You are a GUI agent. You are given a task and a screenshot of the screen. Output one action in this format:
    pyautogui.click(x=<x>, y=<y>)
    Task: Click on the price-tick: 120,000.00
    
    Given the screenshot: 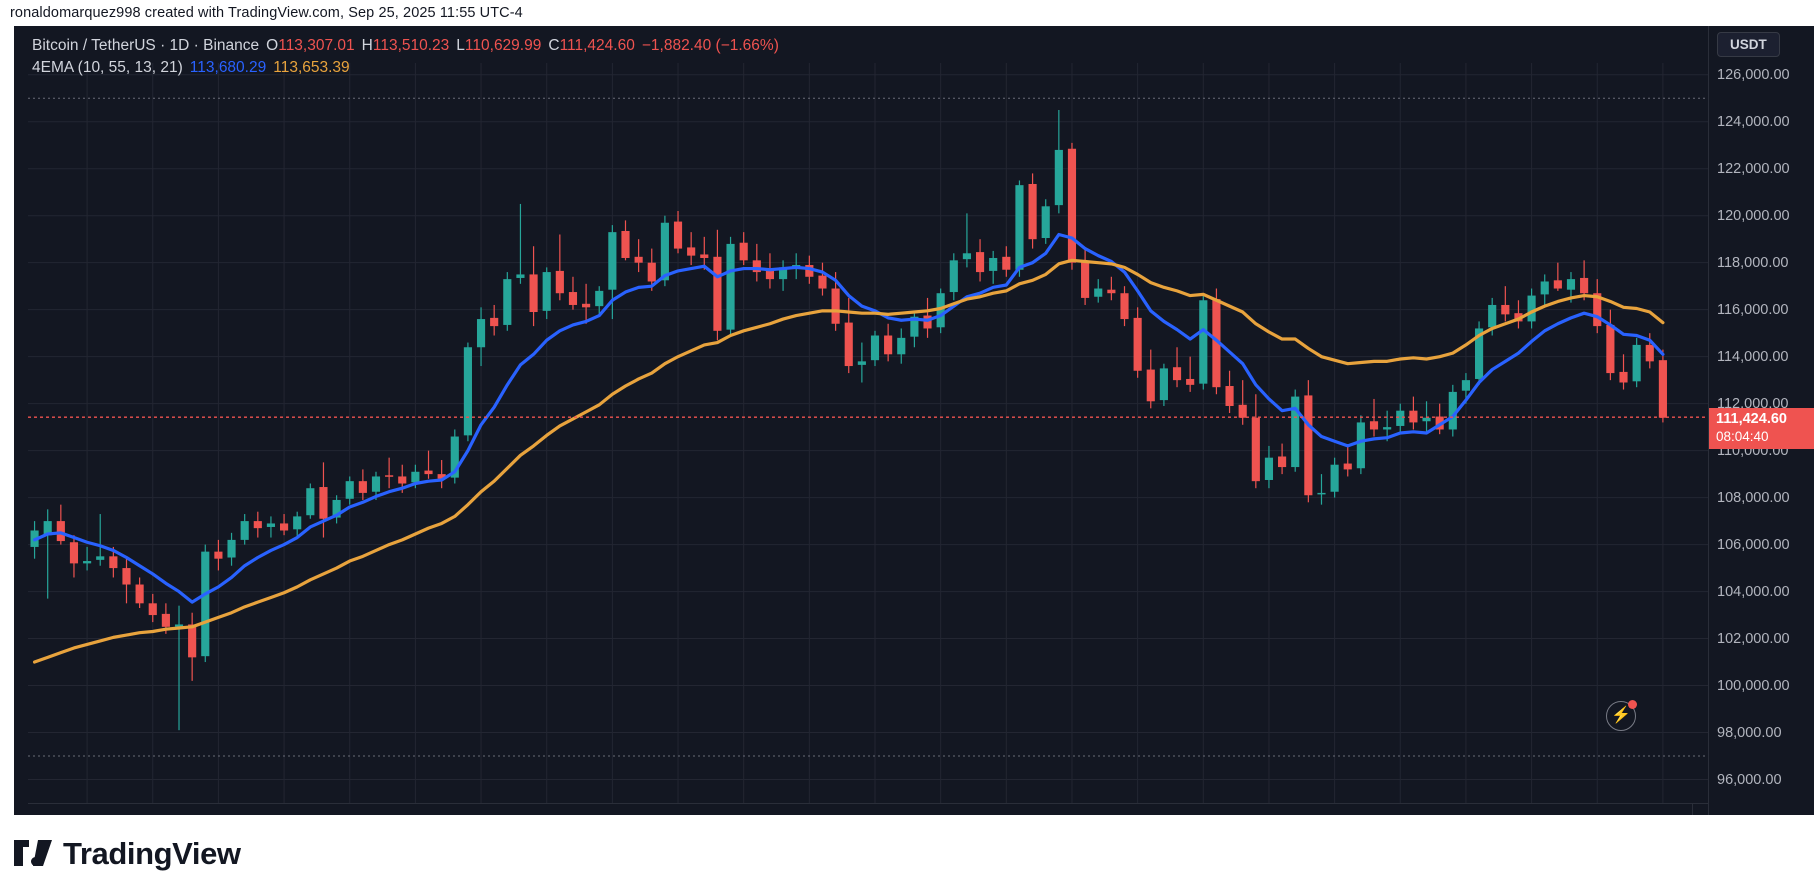 What is the action you would take?
    pyautogui.click(x=1753, y=215)
    